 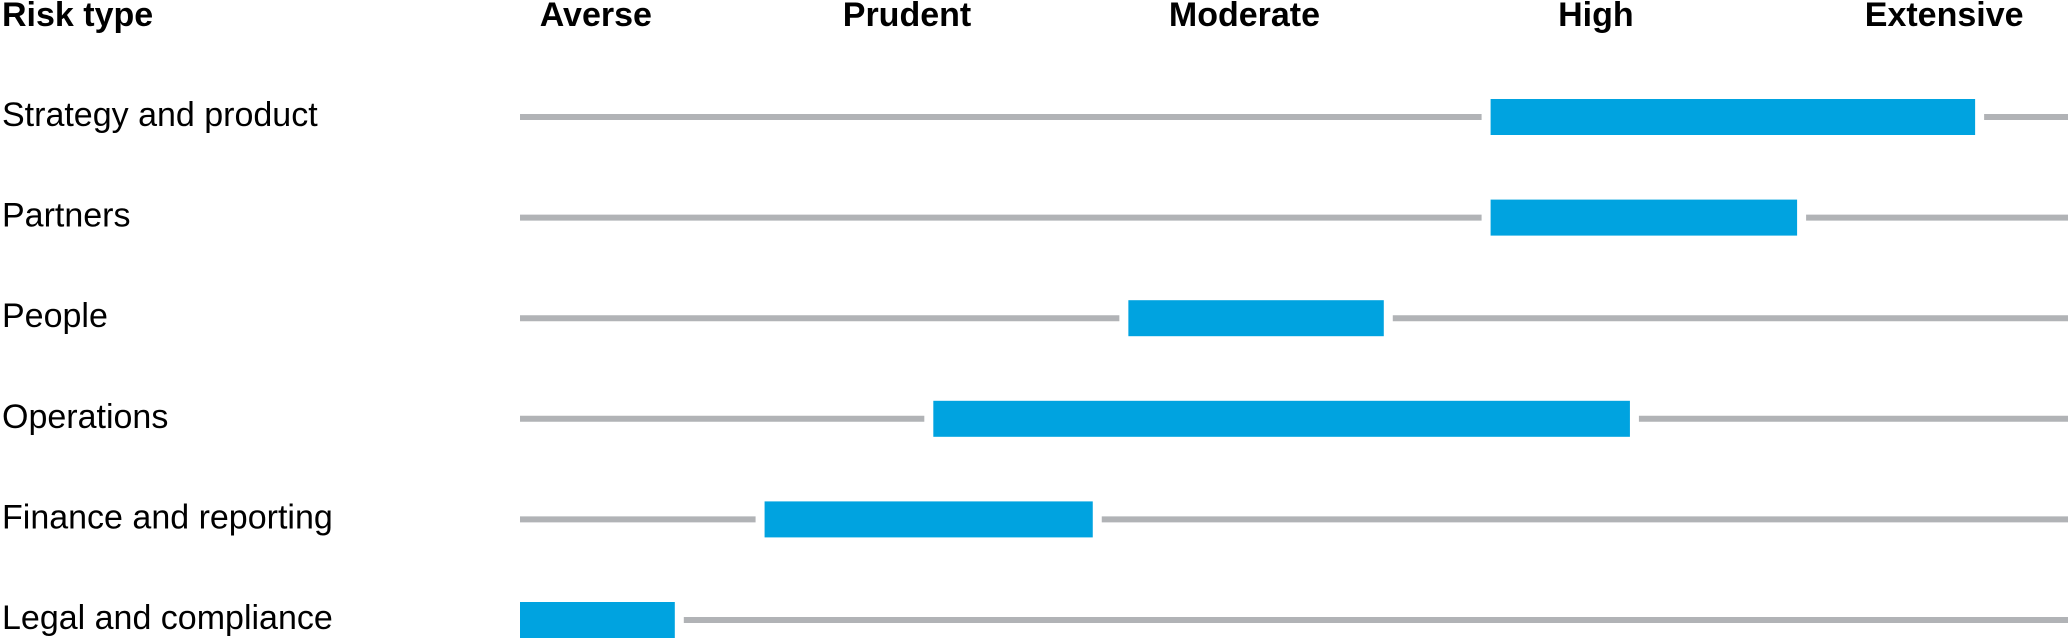 I want to click on x-tick-label: Prudent, so click(x=907, y=17).